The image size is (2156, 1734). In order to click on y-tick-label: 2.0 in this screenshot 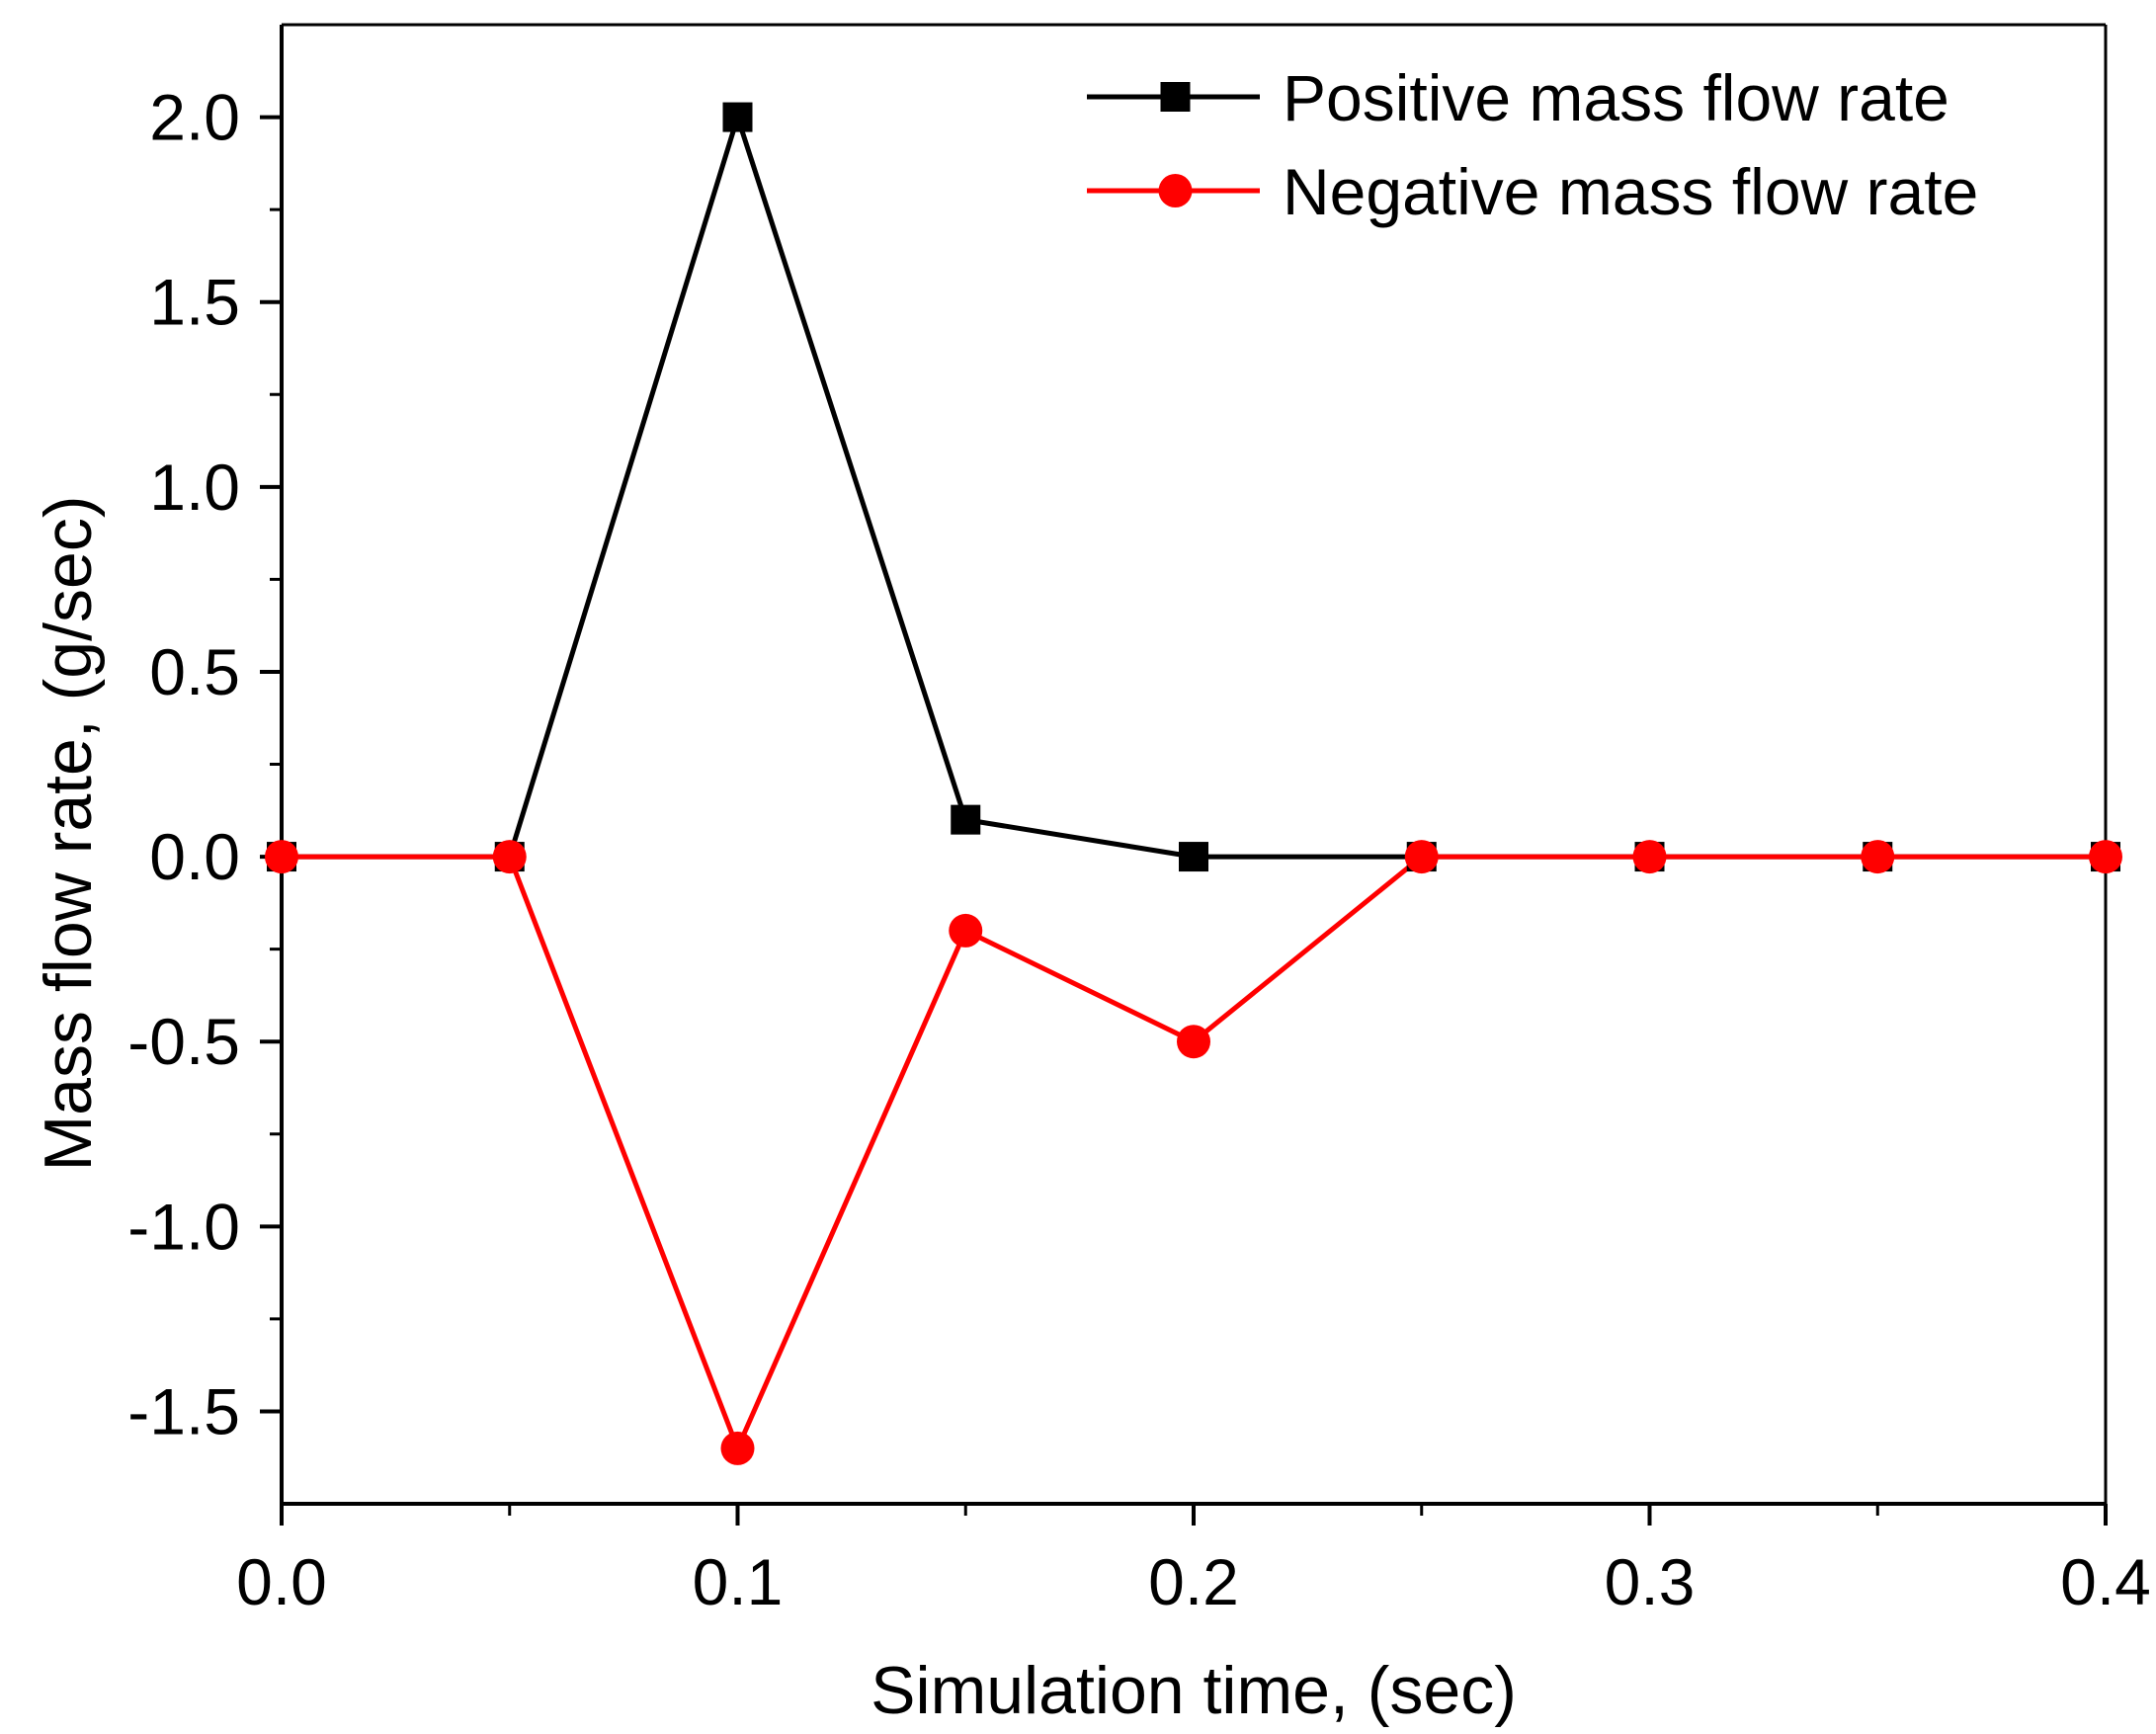, I will do `click(194, 118)`.